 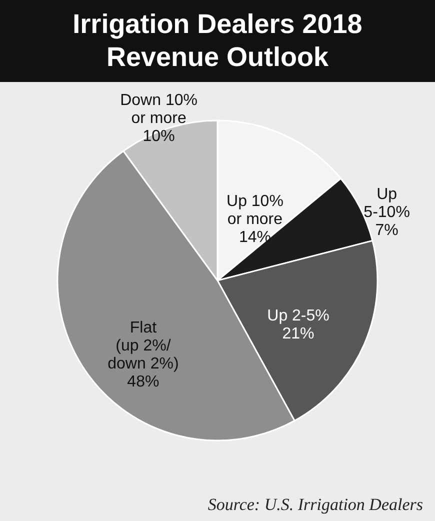 I want to click on slice-label: Flat (up 2%/ down 2%), so click(x=143, y=346).